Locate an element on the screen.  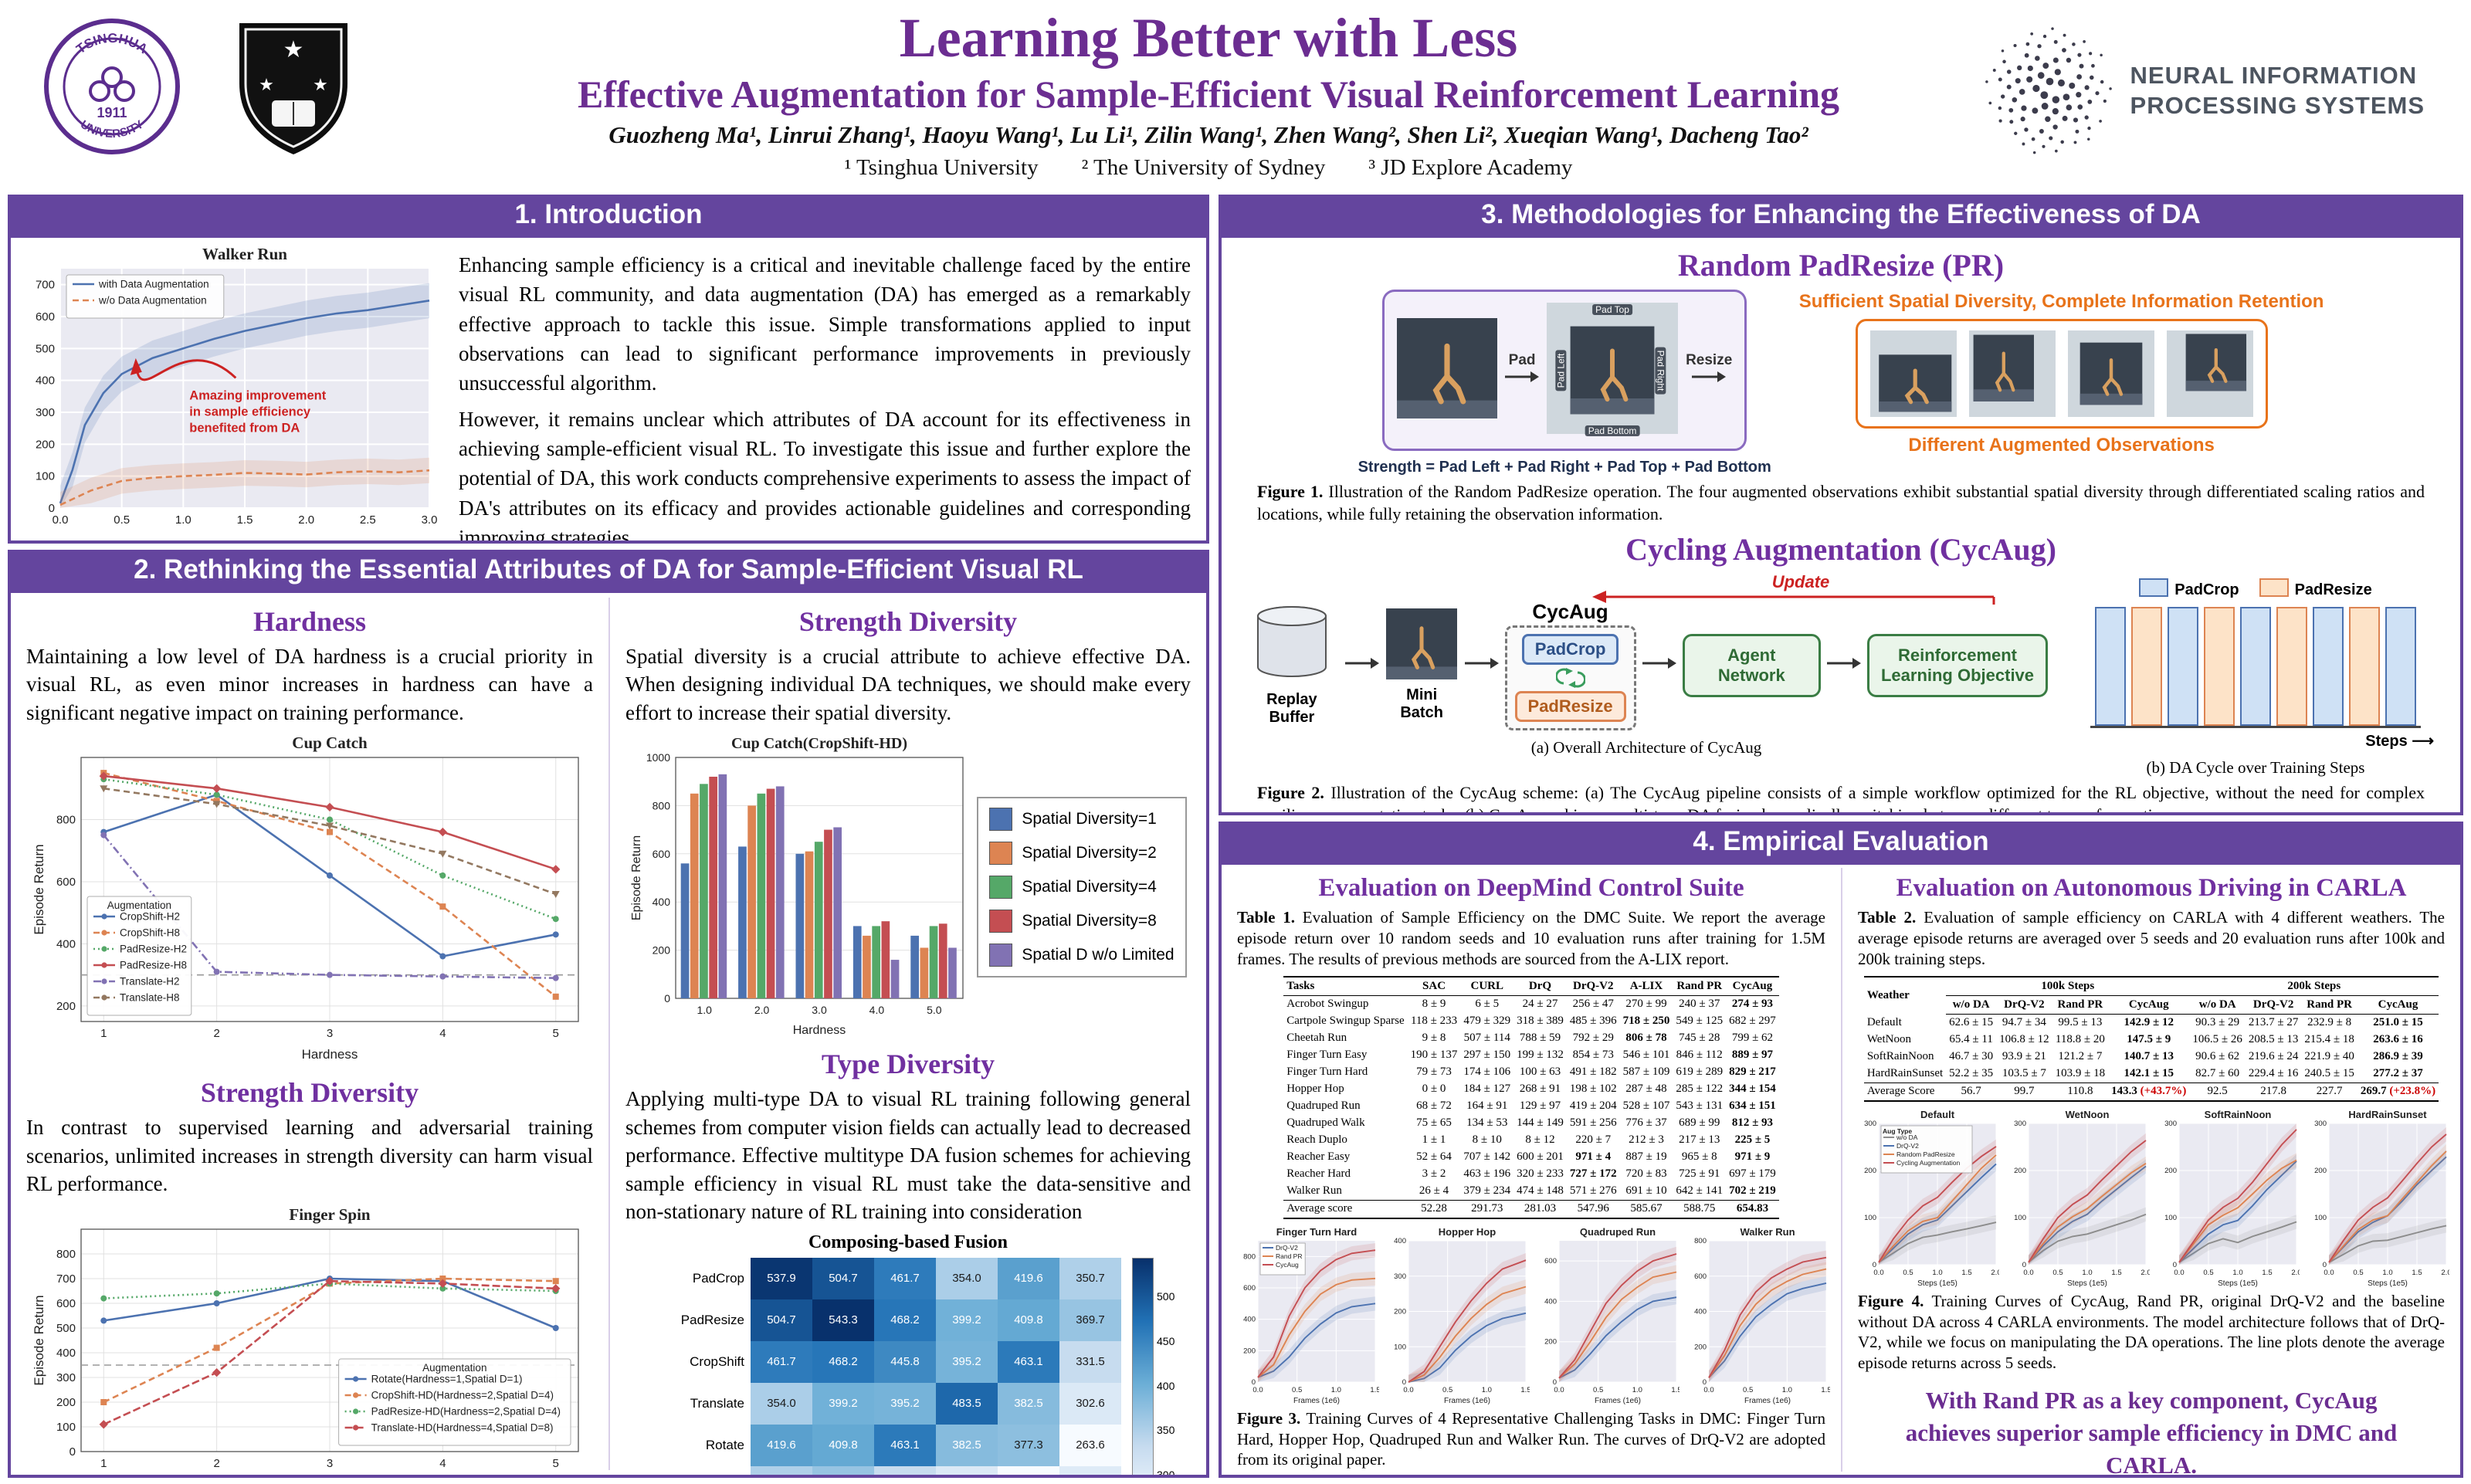
table-cell: 143.3 (+43.7%) is located at coordinates (2149, 1092).